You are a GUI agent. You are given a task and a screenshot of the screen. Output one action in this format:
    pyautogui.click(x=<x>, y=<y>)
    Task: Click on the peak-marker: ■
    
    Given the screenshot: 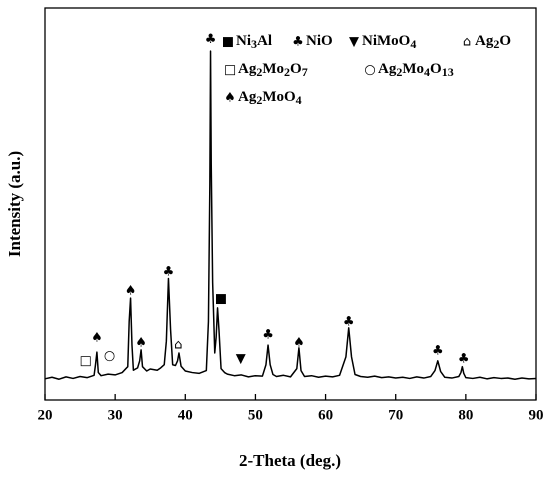 What is the action you would take?
    pyautogui.click(x=221, y=298)
    